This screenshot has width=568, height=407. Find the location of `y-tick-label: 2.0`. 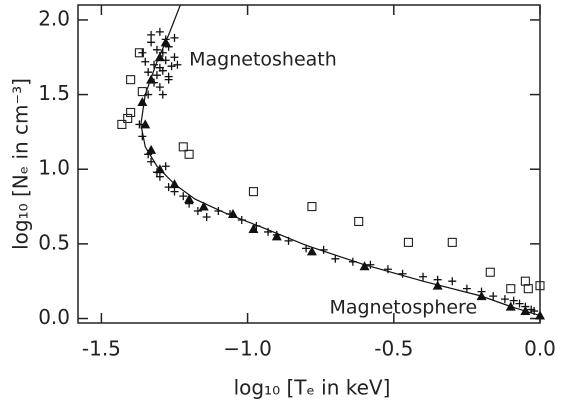

y-tick-label: 2.0 is located at coordinates (54, 18).